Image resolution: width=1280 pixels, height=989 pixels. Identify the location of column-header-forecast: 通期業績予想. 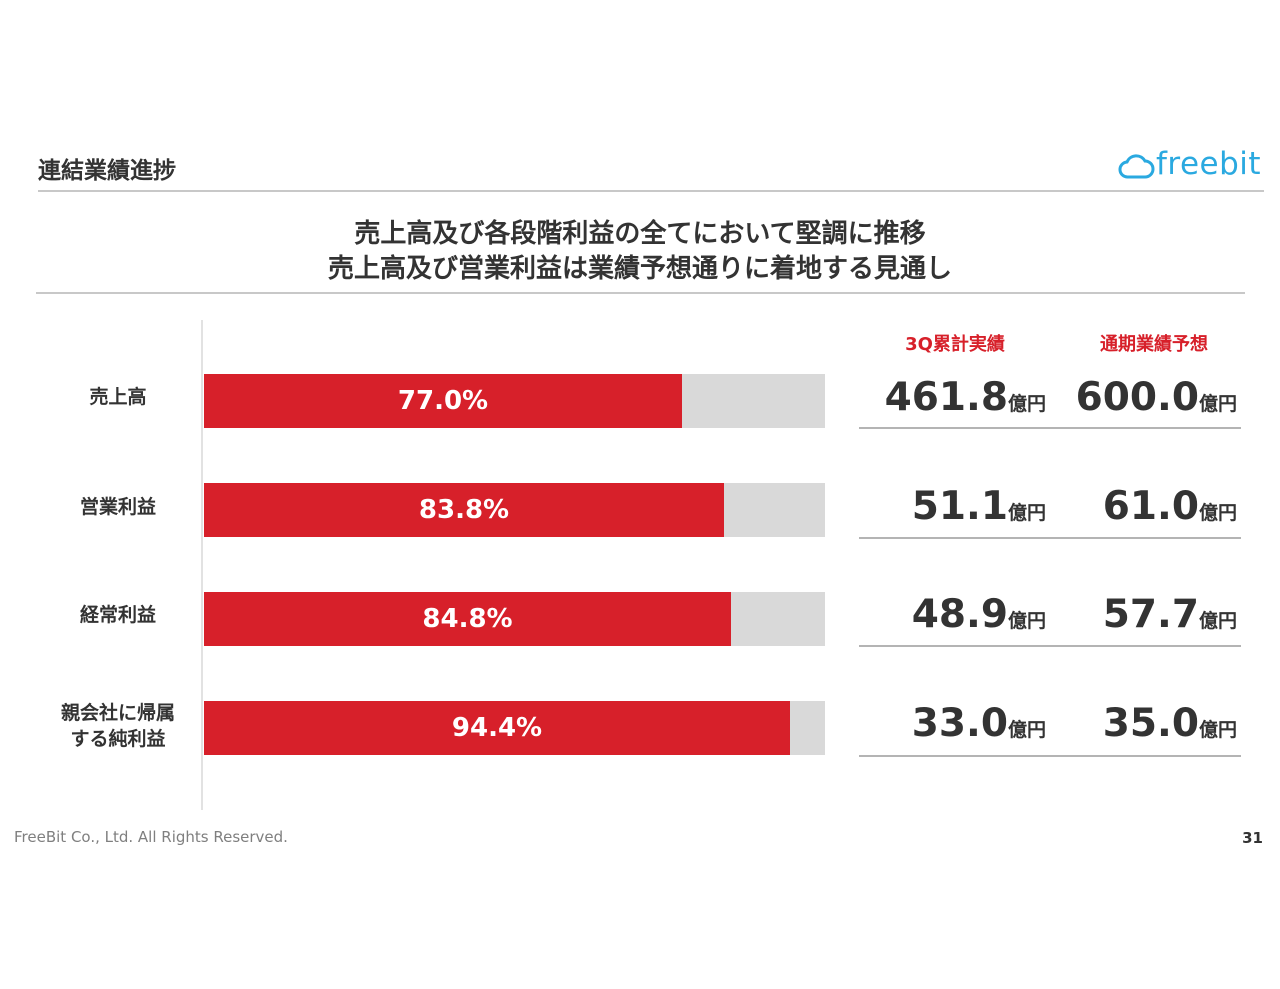
(1154, 344).